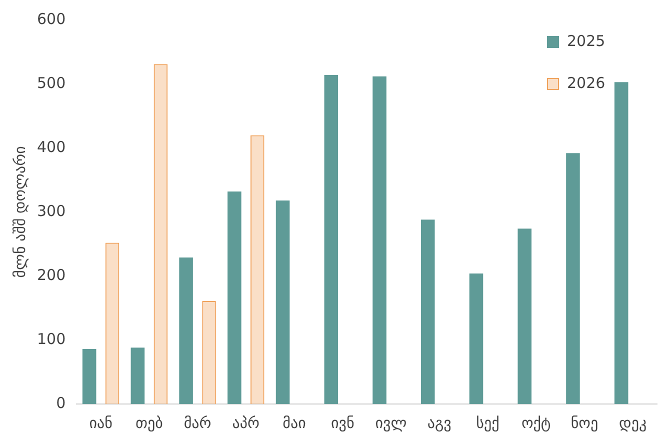 The image size is (671, 444). Describe the element at coordinates (294, 423) in the screenshot. I see `x-tick-label: მაი` at that location.